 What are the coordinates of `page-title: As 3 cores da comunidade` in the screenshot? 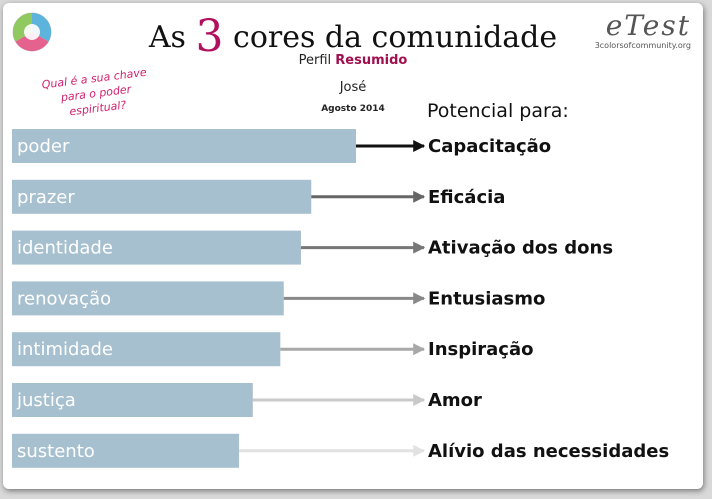 It's located at (353, 36).